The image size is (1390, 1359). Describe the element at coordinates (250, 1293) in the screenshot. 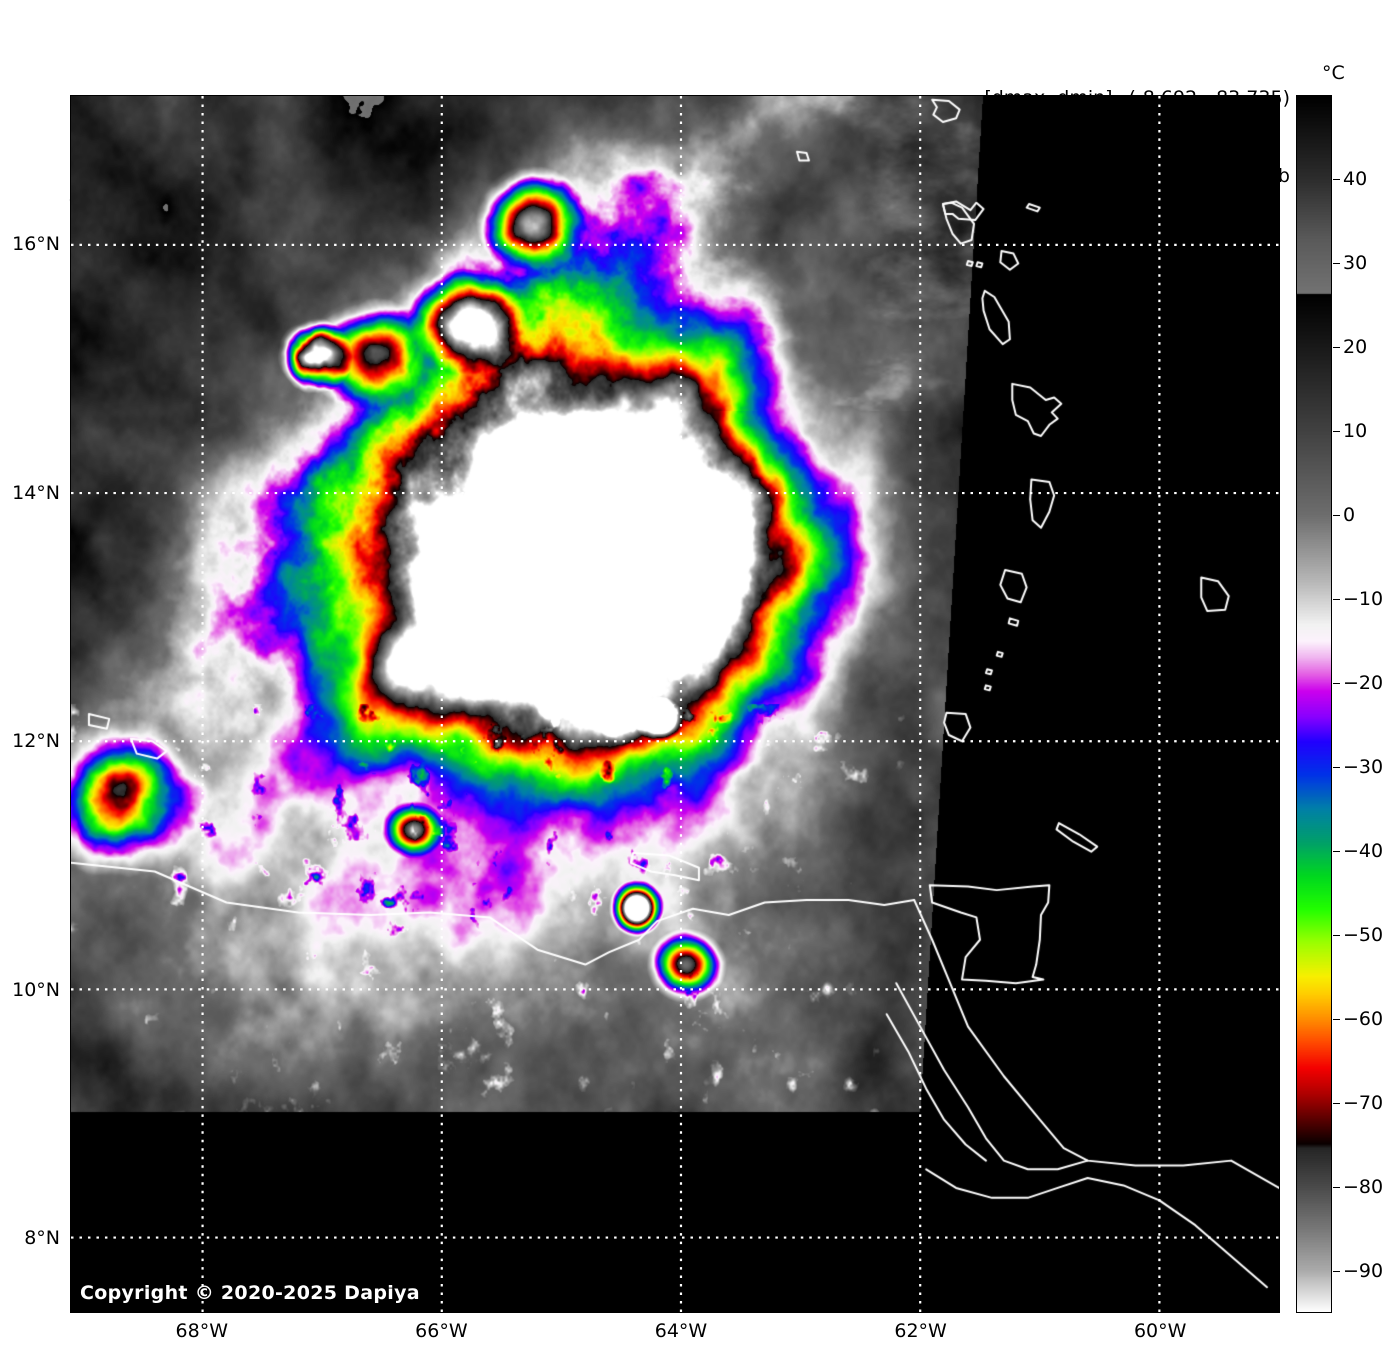

I see `copyright-notice: Copyright © 2020-2025 Dapiya` at that location.